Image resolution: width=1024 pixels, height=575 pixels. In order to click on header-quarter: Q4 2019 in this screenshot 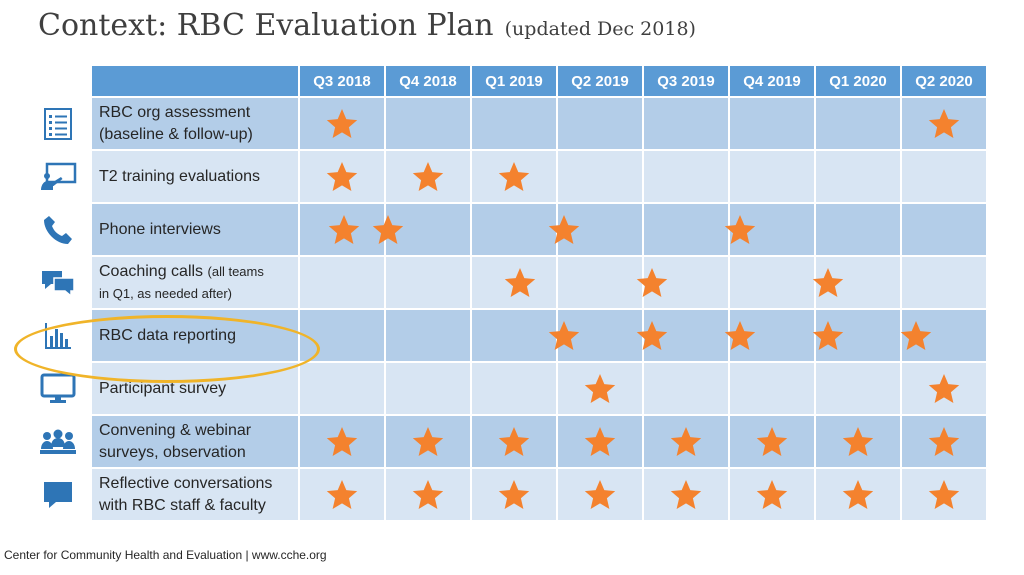, I will do `click(772, 81)`.